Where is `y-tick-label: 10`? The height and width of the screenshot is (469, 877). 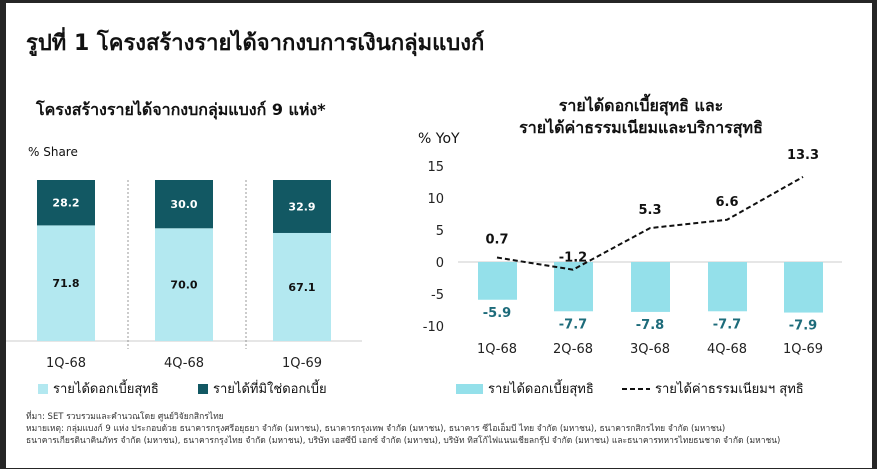
y-tick-label: 10 is located at coordinates (435, 199).